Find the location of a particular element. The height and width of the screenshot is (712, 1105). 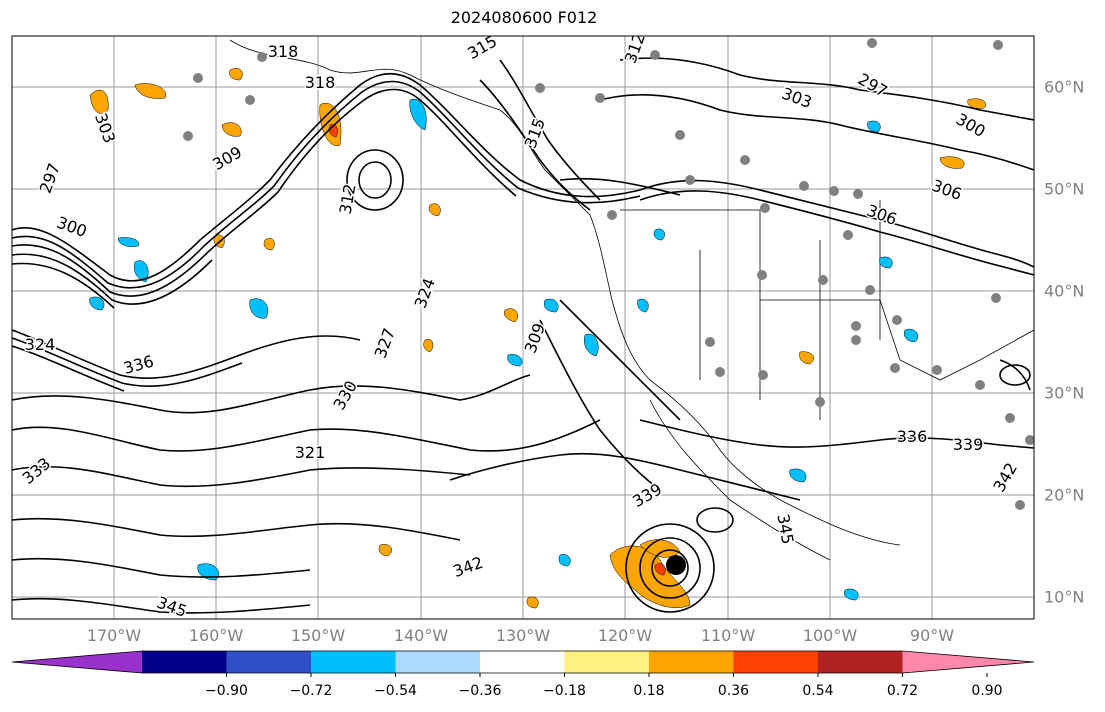

longitude-label: 170°W is located at coordinates (114, 635).